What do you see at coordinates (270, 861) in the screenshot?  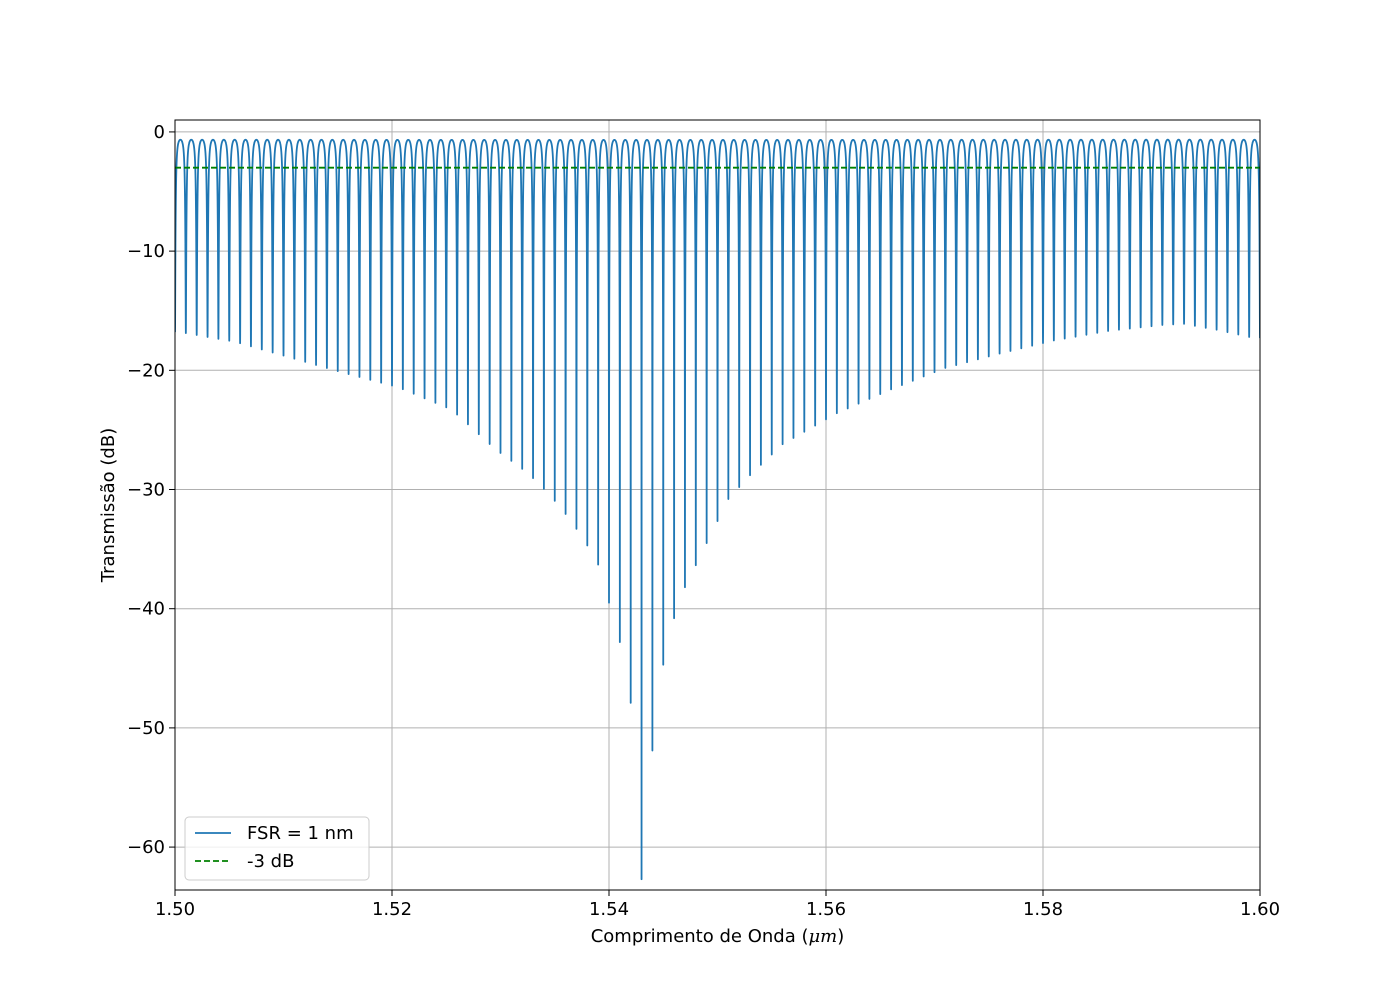 I see `legend-label-minus-3db: -3 dB` at bounding box center [270, 861].